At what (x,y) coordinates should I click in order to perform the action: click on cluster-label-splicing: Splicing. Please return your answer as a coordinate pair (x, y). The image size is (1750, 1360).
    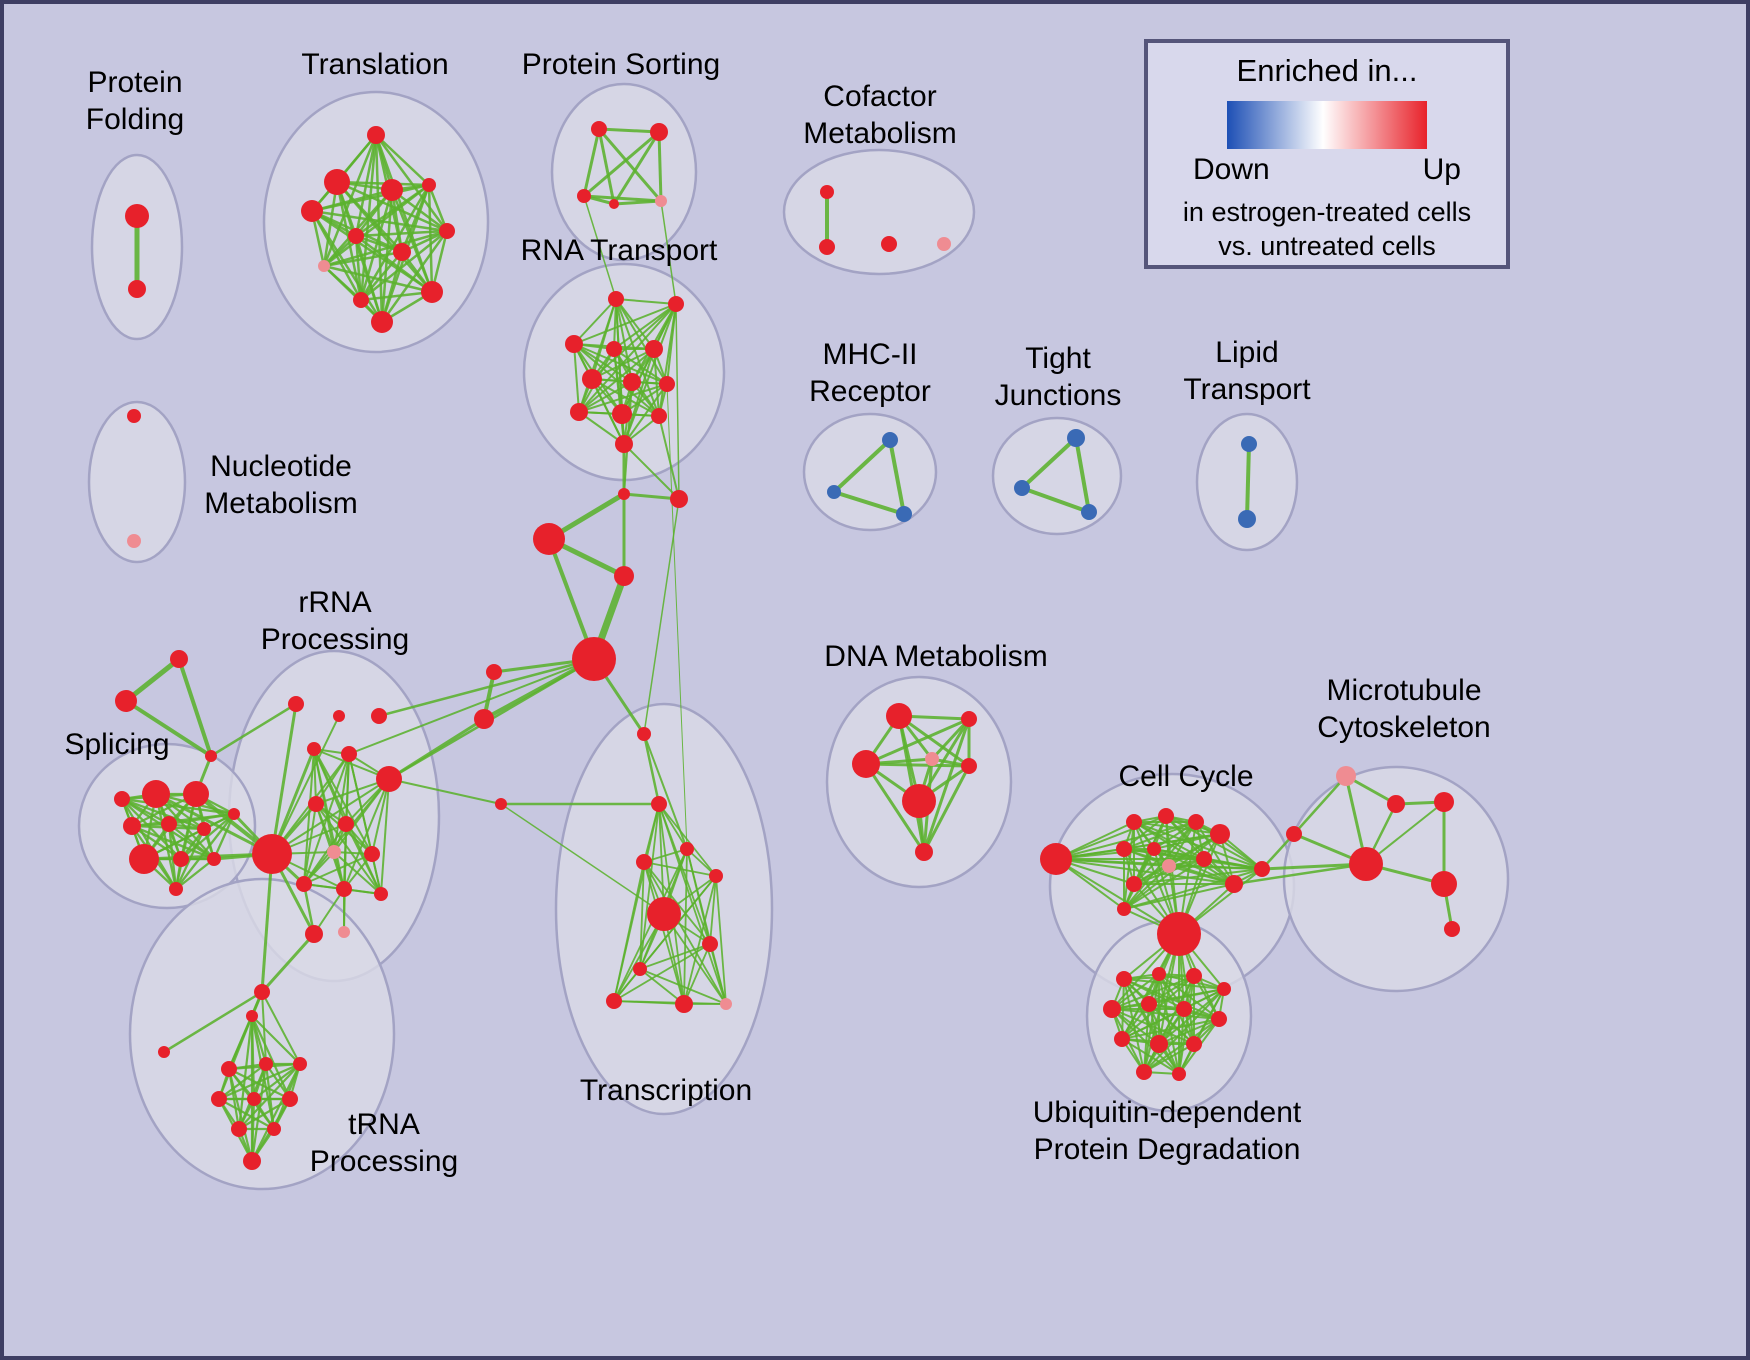
    Looking at the image, I should click on (117, 744).